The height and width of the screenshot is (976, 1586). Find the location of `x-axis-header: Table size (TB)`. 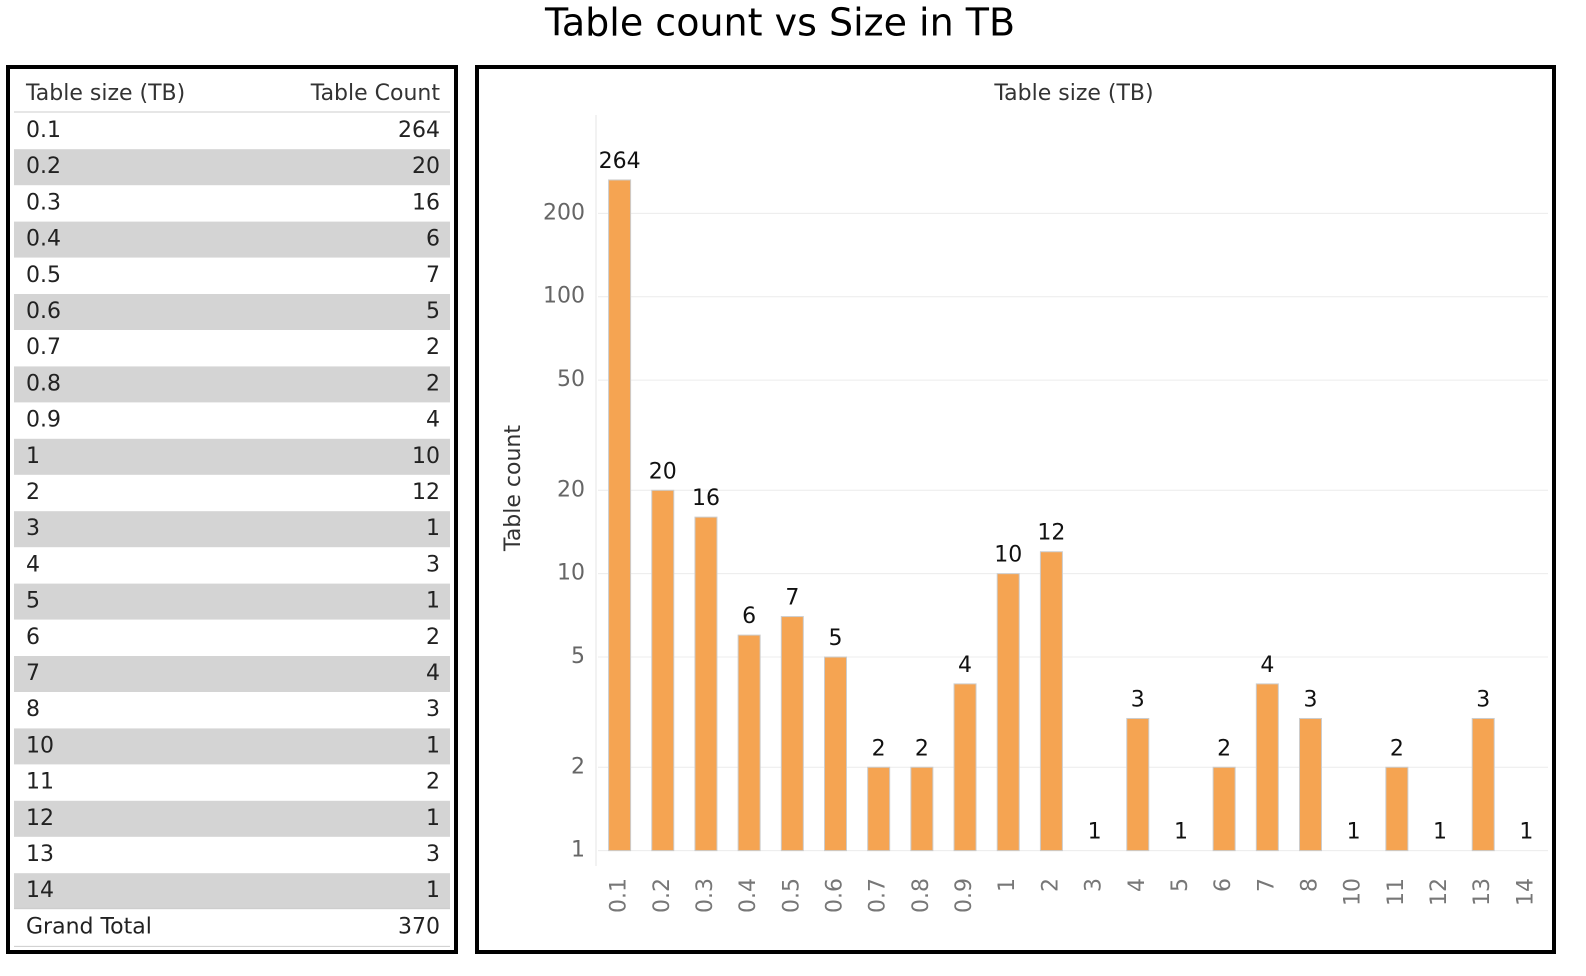

x-axis-header: Table size (TB) is located at coordinates (1073, 93).